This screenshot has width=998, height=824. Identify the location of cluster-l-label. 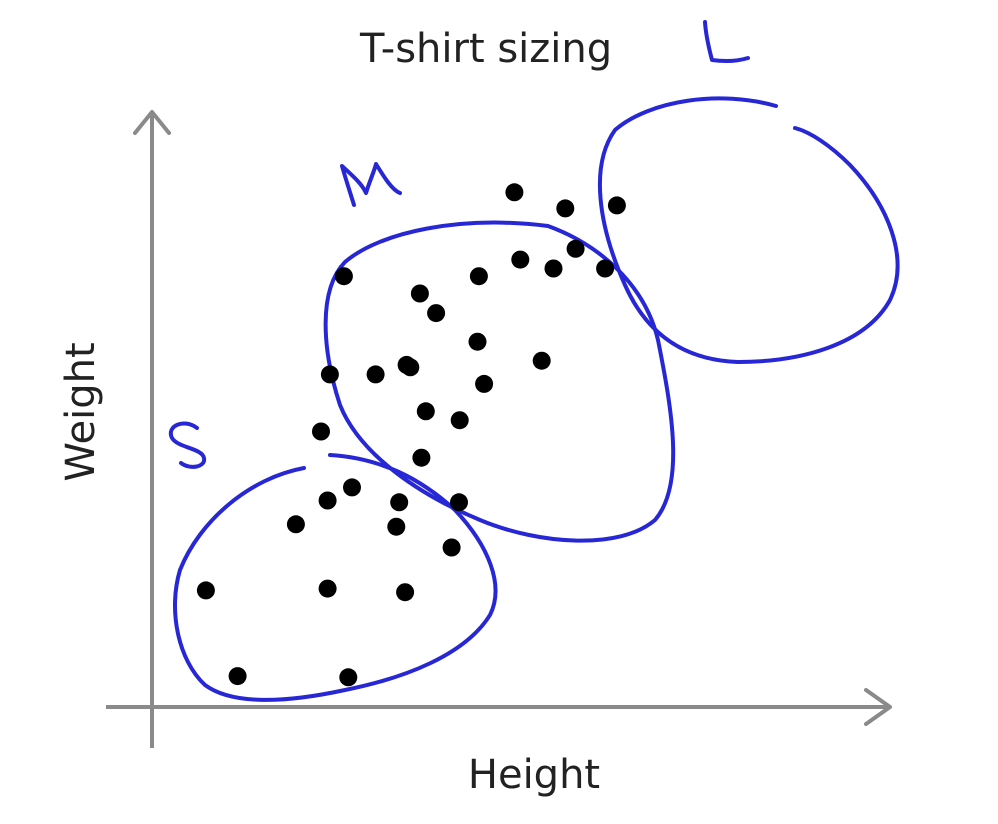
(726, 42).